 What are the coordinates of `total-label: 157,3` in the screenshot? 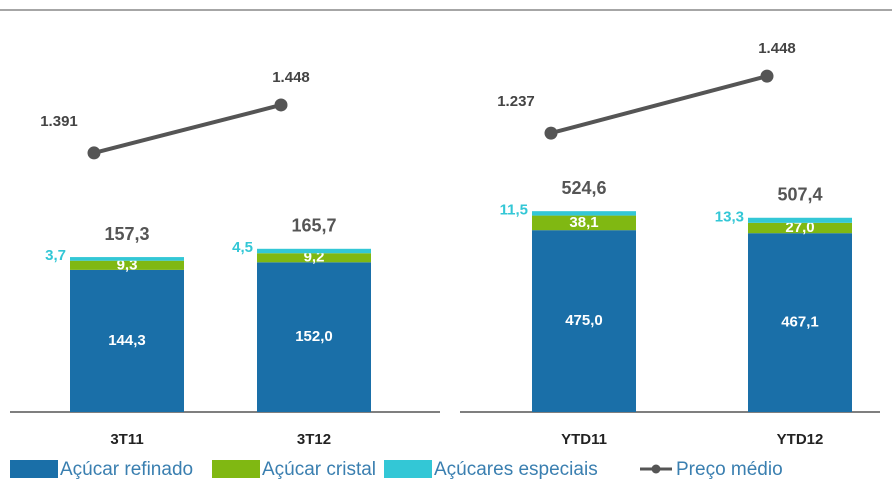 It's located at (126, 234).